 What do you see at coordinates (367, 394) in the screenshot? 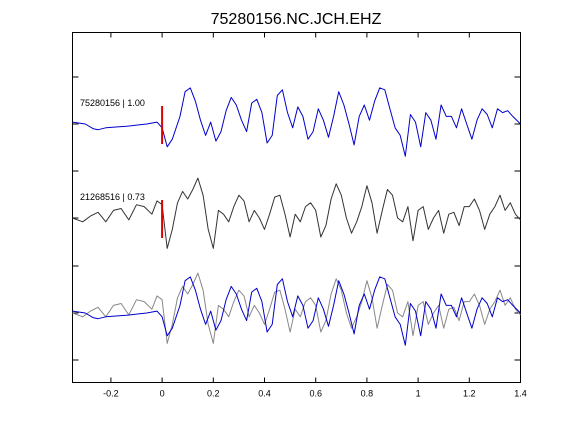
I see `x-tick-label: 0.8` at bounding box center [367, 394].